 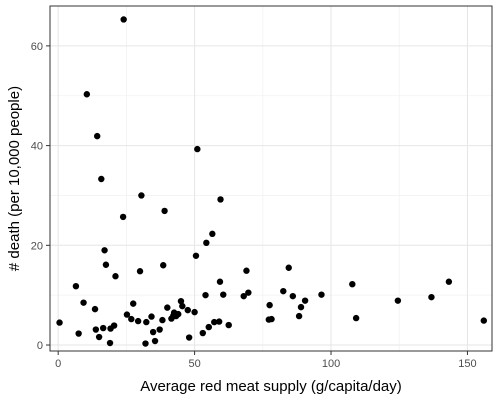 I want to click on x-tick-label: 0, so click(x=58, y=364).